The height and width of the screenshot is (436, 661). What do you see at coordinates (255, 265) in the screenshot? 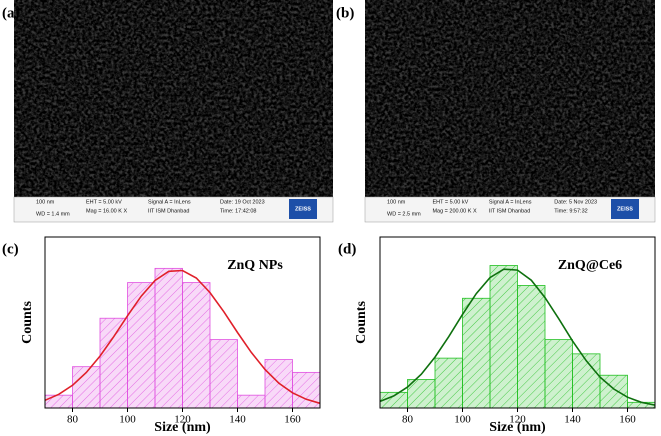
I see `annotation: ZnQ NPs` at bounding box center [255, 265].